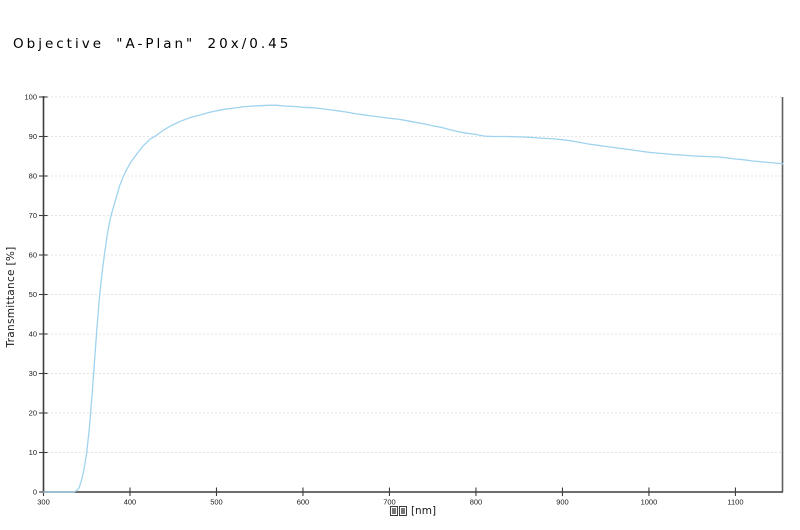  I want to click on y-tick-label: 30, so click(33, 373).